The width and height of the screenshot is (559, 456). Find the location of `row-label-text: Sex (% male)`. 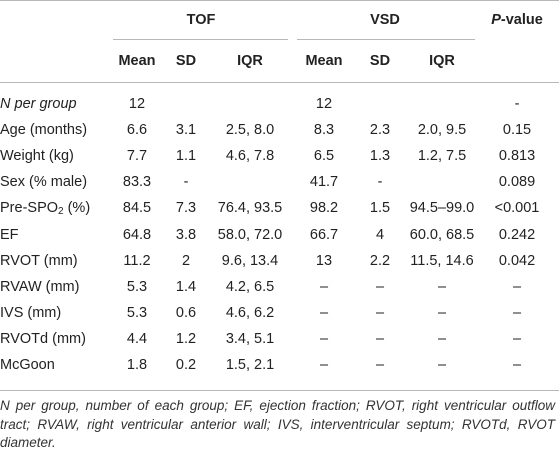

row-label-text: Sex (% male) is located at coordinates (44, 182).